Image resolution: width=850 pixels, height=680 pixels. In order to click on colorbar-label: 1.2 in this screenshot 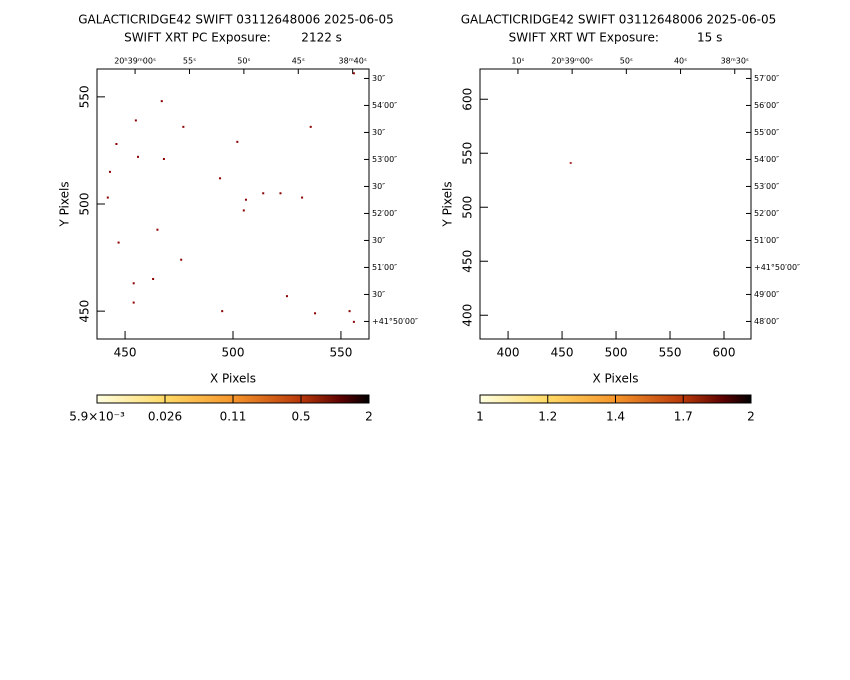, I will do `click(547, 417)`.